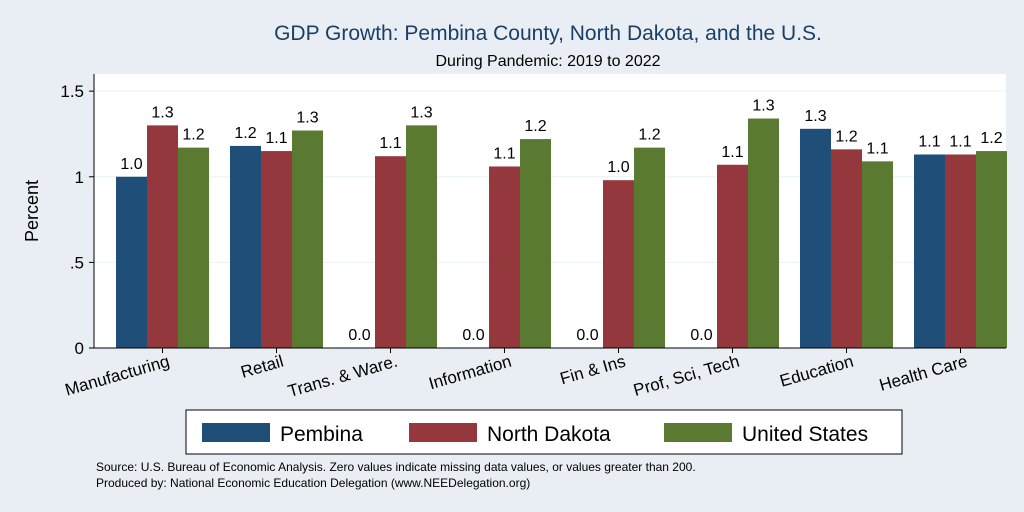 Image resolution: width=1024 pixels, height=512 pixels. What do you see at coordinates (117, 376) in the screenshot?
I see `x-tick-label: Manufacturing` at bounding box center [117, 376].